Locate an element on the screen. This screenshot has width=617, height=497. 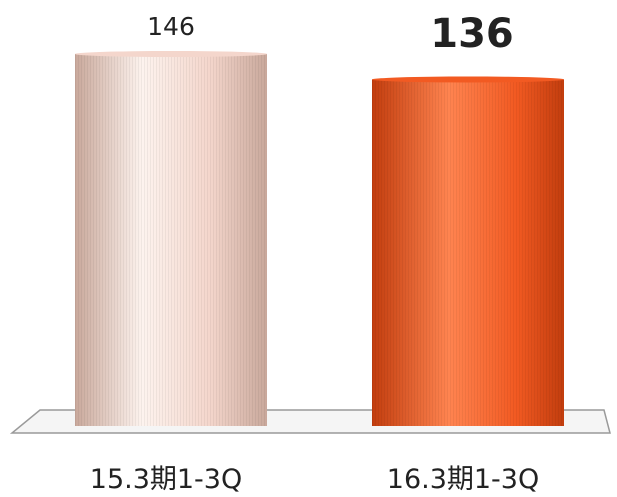
category-label-2: 16.3期1-3Q is located at coordinates (463, 479).